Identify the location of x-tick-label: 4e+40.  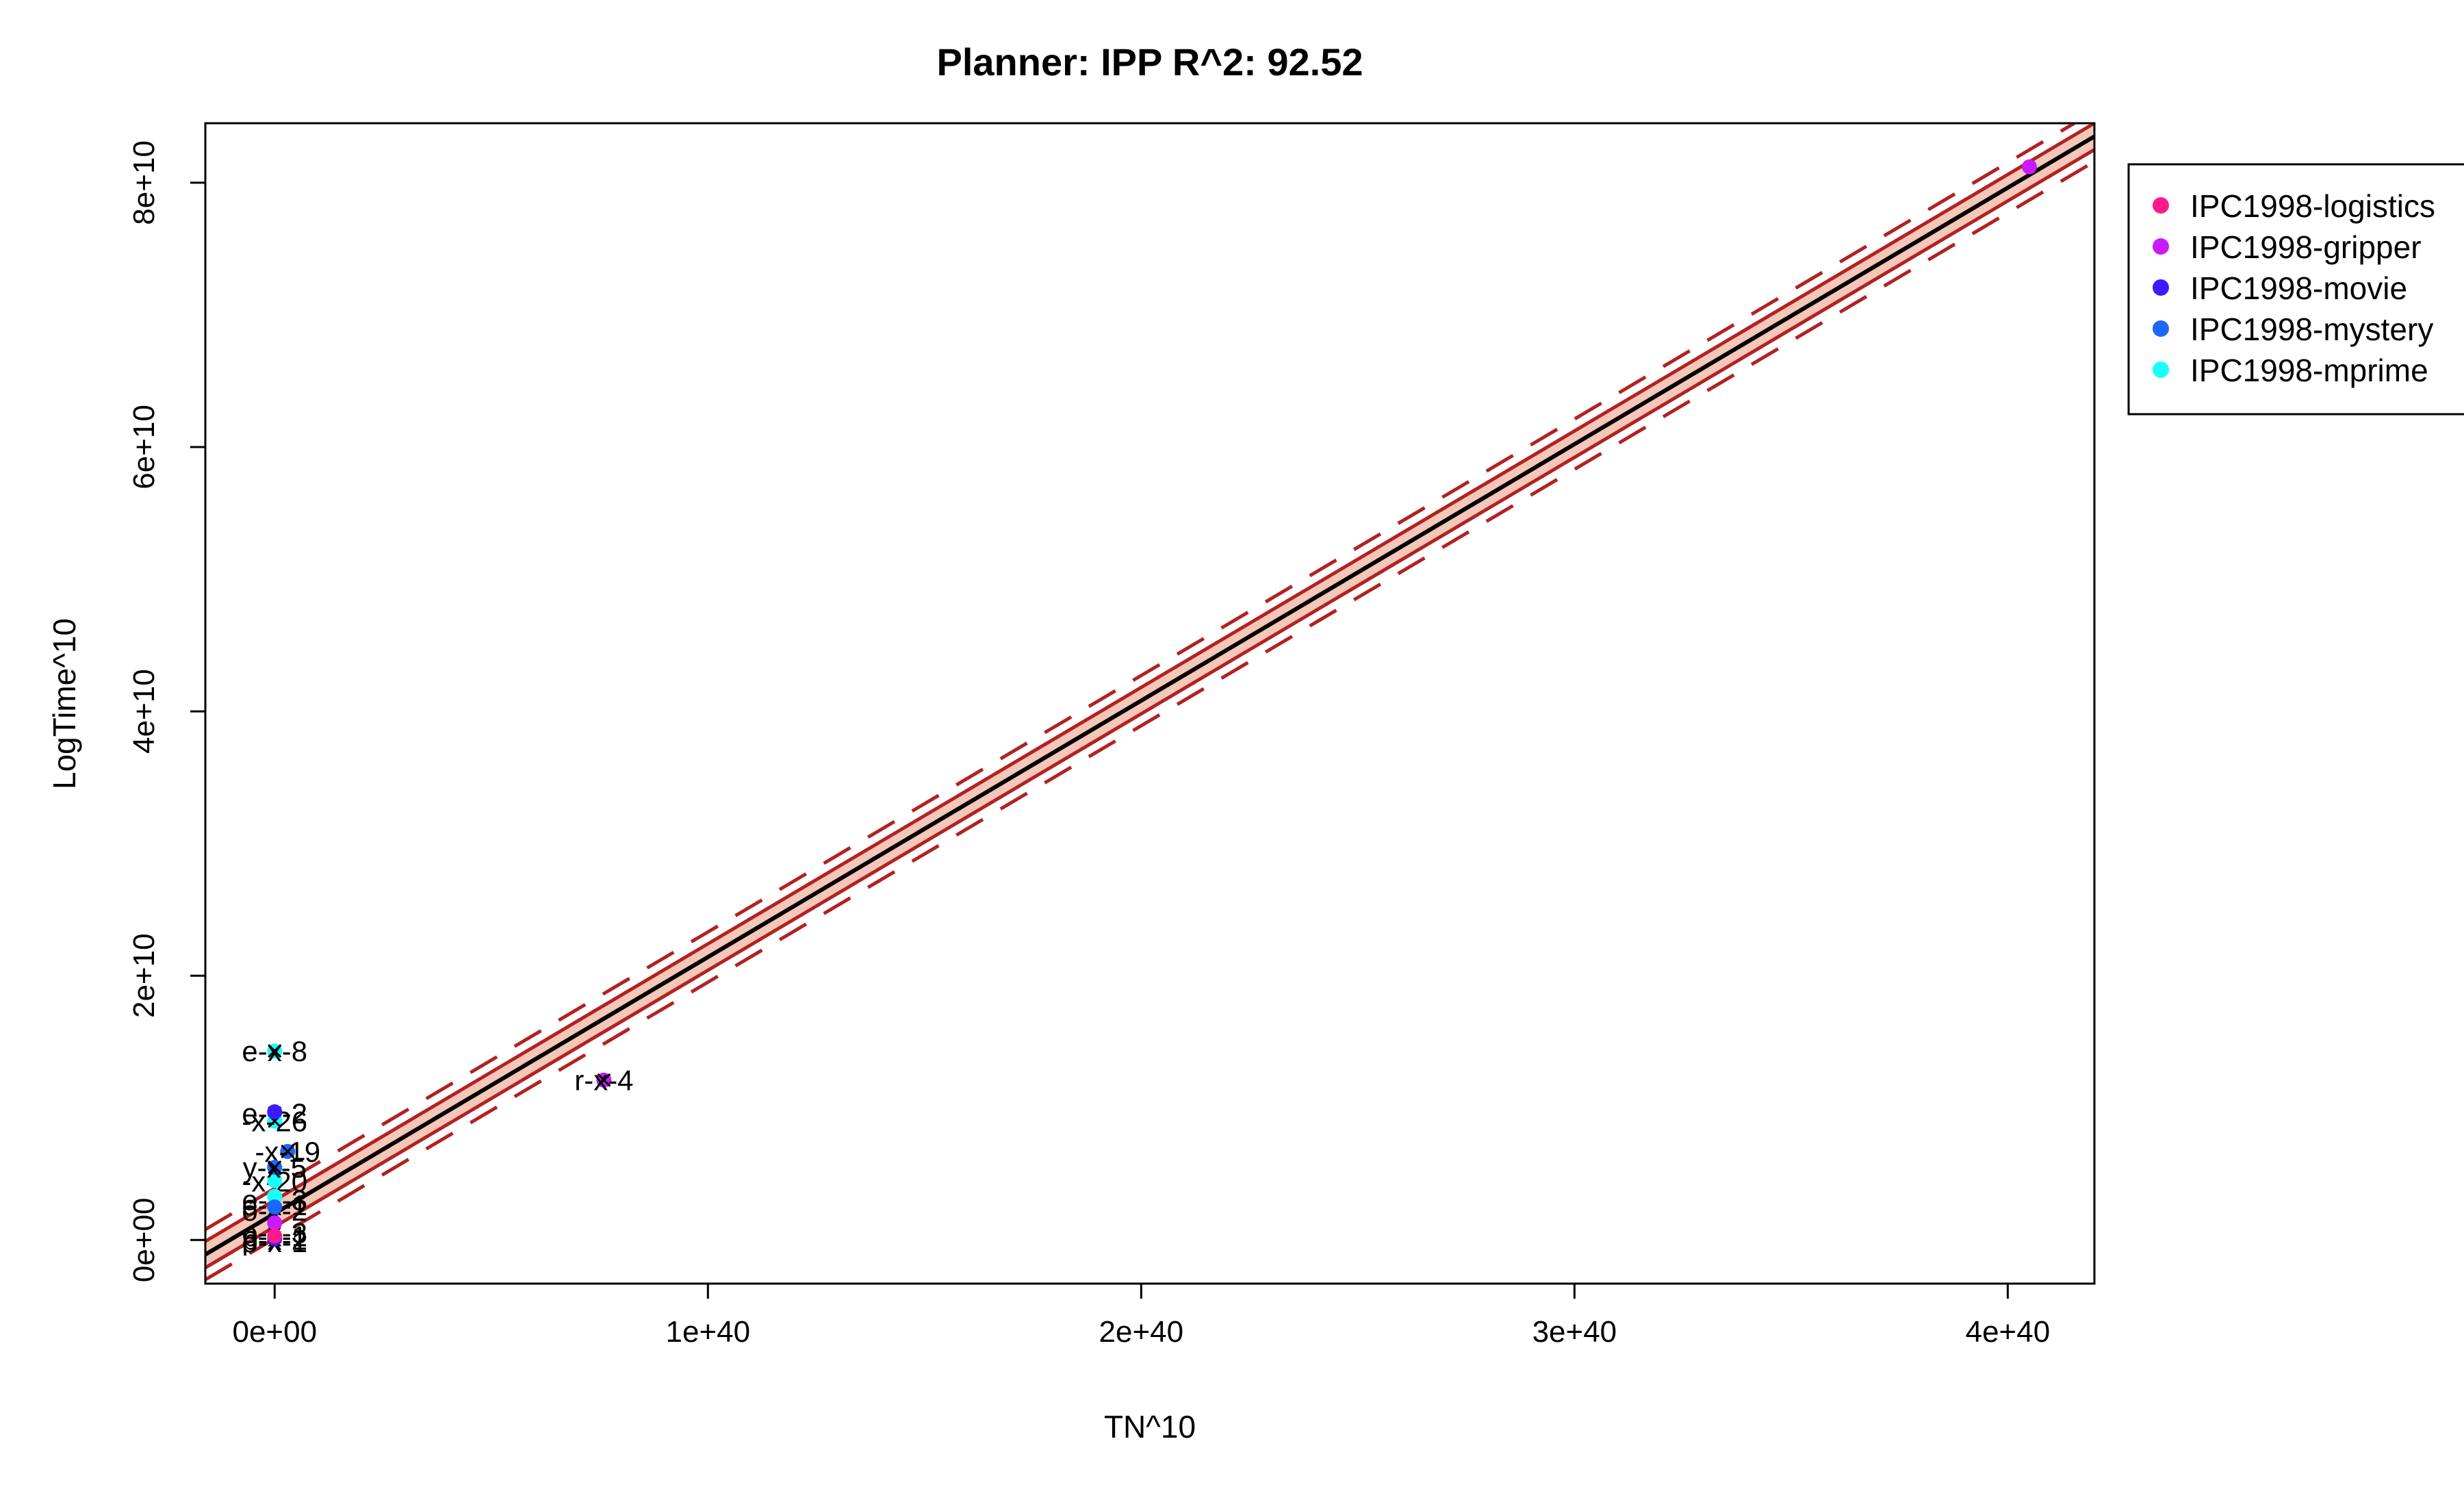
(2008, 1332).